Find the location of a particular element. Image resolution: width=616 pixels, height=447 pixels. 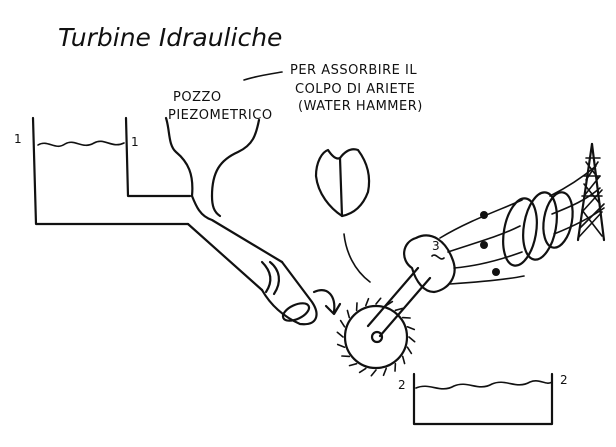

transformer-coils is located at coordinates (538, 229).